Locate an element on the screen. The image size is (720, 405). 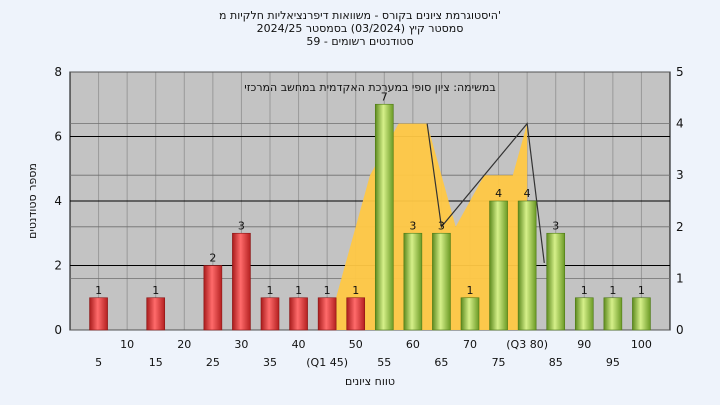
x-tick-label: (Q3 80) is located at coordinates (527, 344).